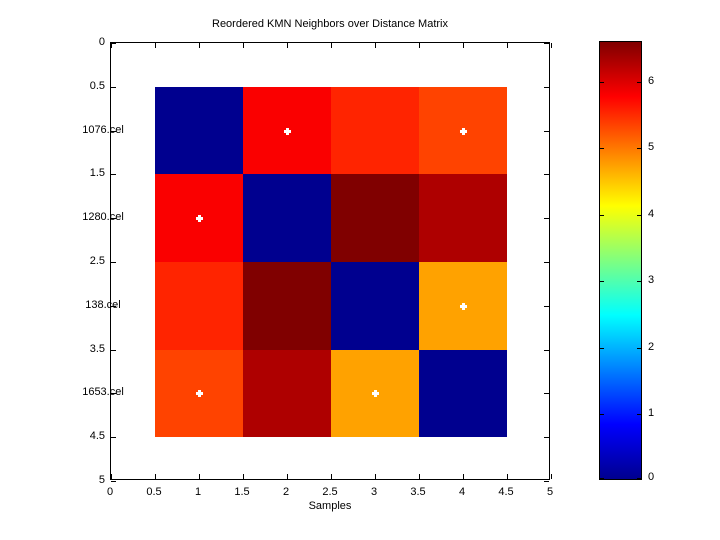 Image resolution: width=720 pixels, height=540 pixels. Describe the element at coordinates (110, 492) in the screenshot. I see `x-tick-label: 0` at that location.